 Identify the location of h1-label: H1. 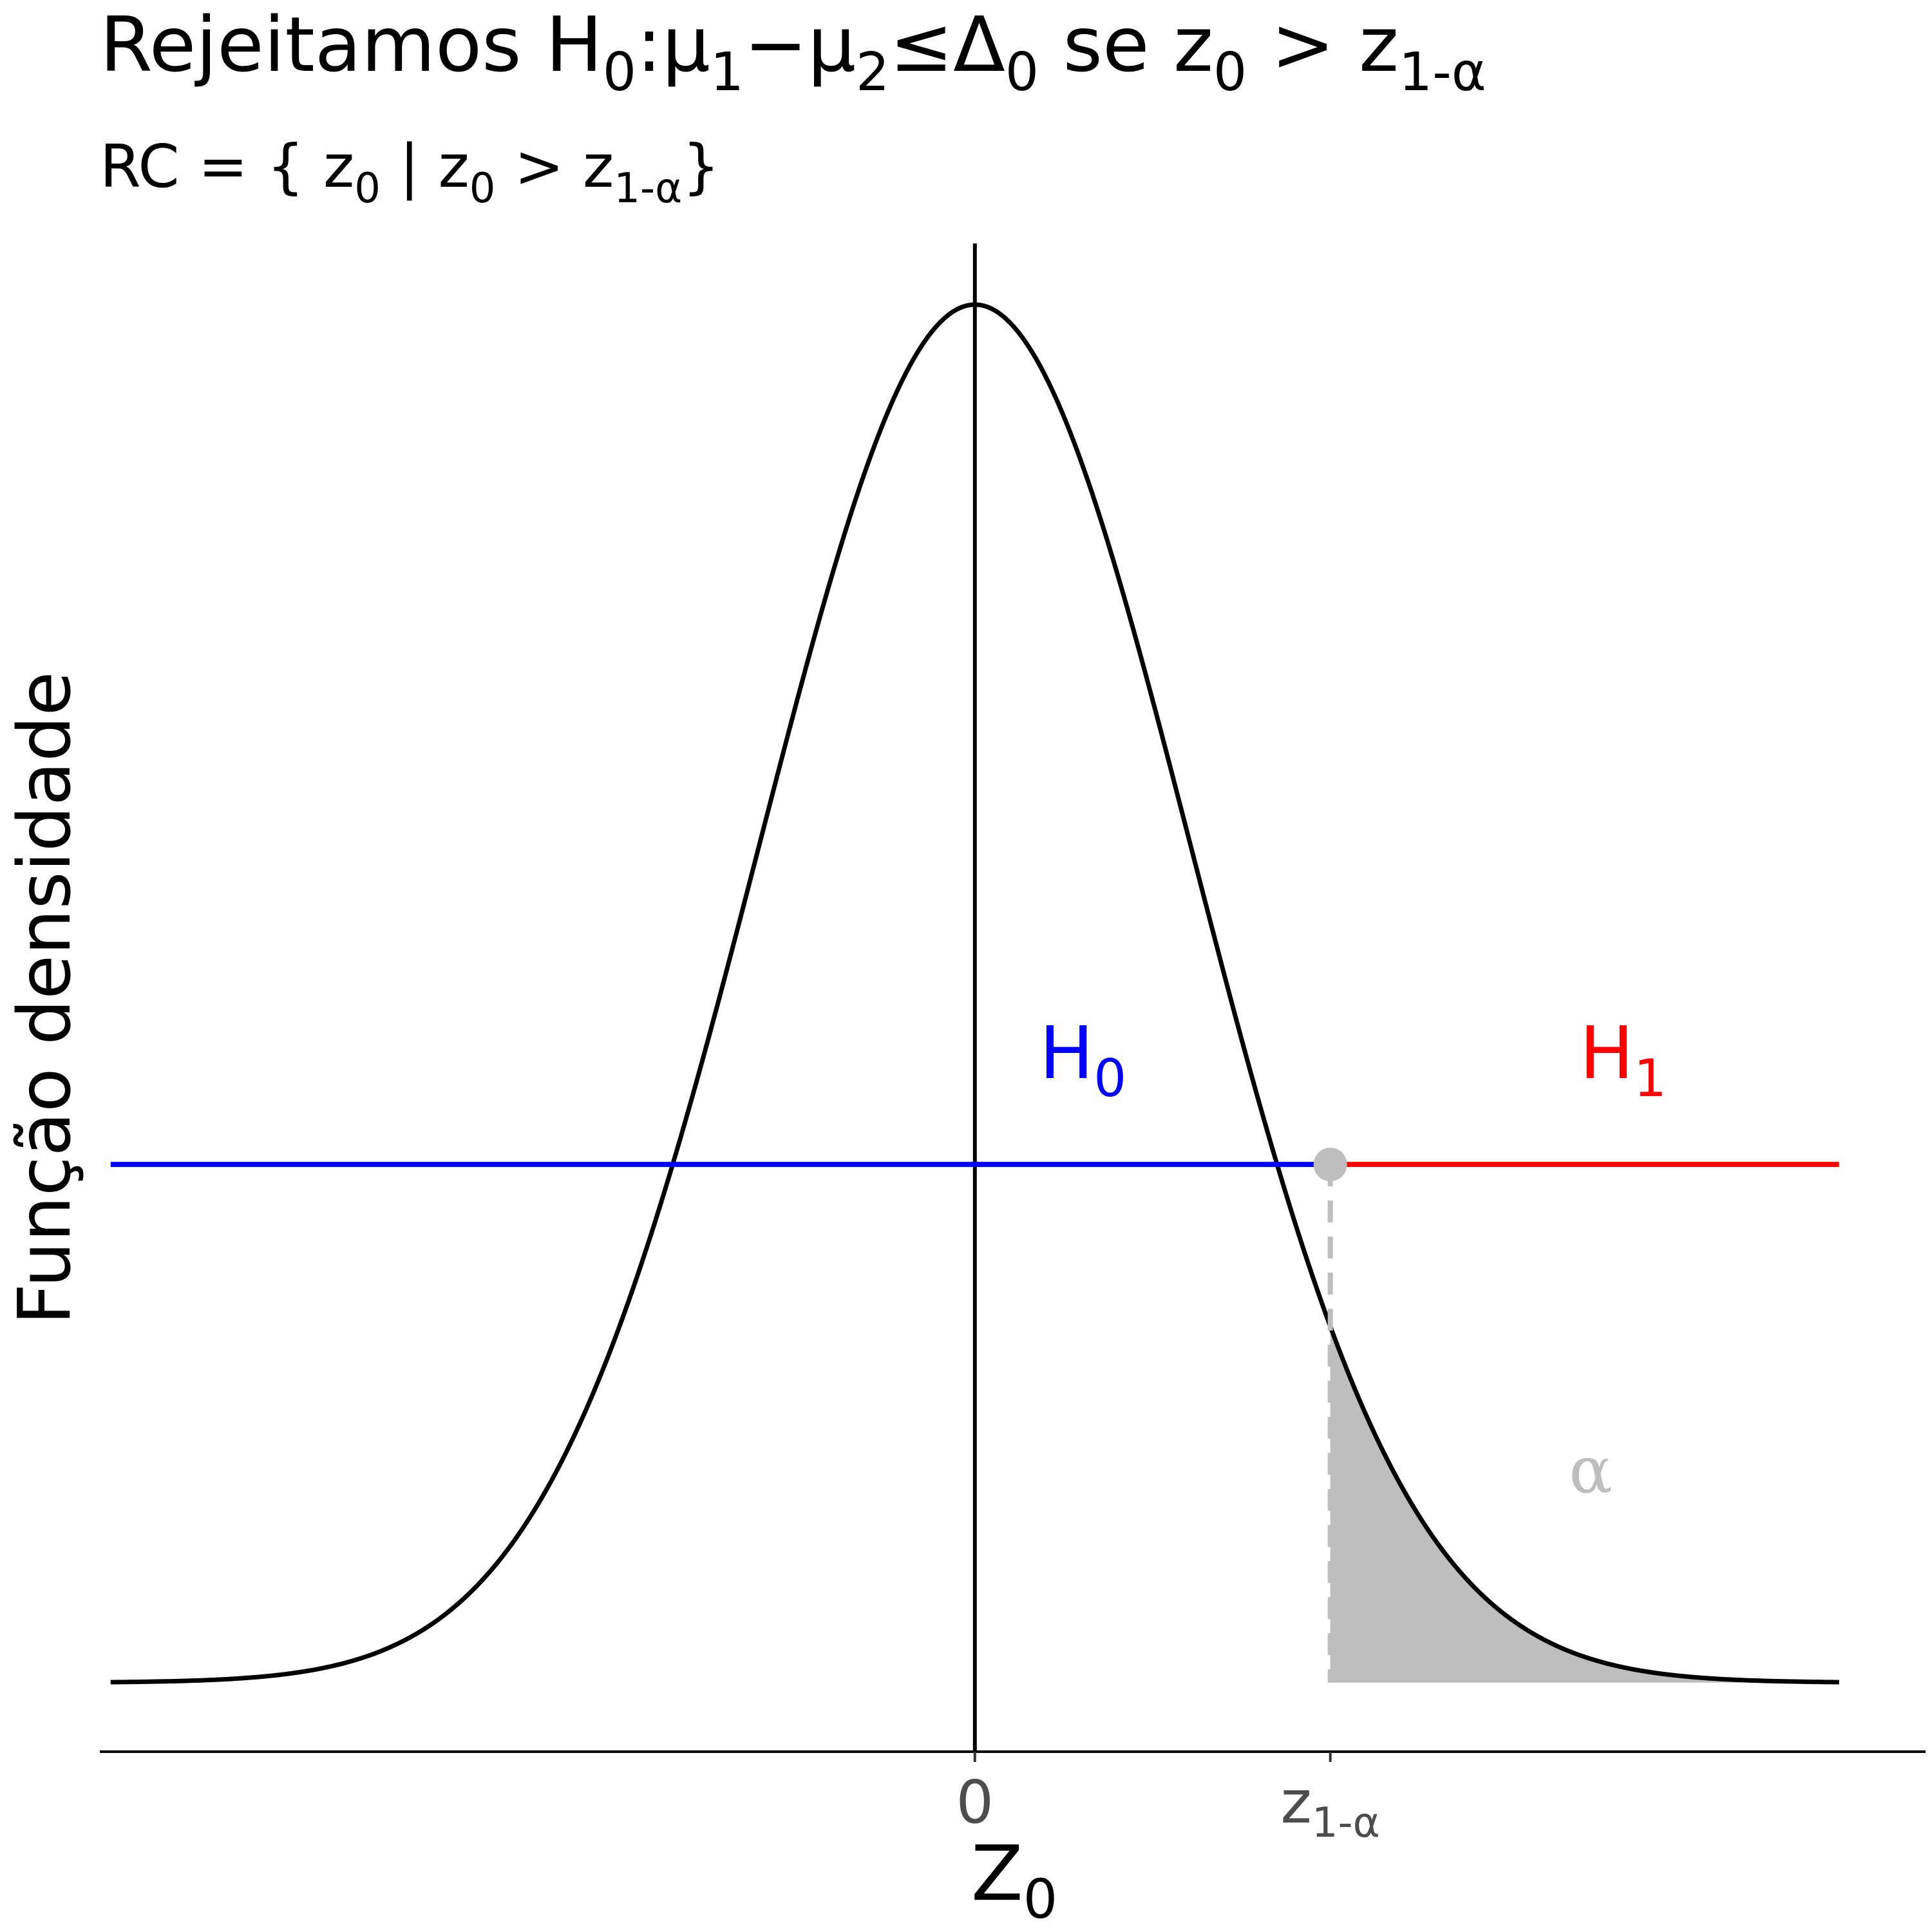
(1624, 1060).